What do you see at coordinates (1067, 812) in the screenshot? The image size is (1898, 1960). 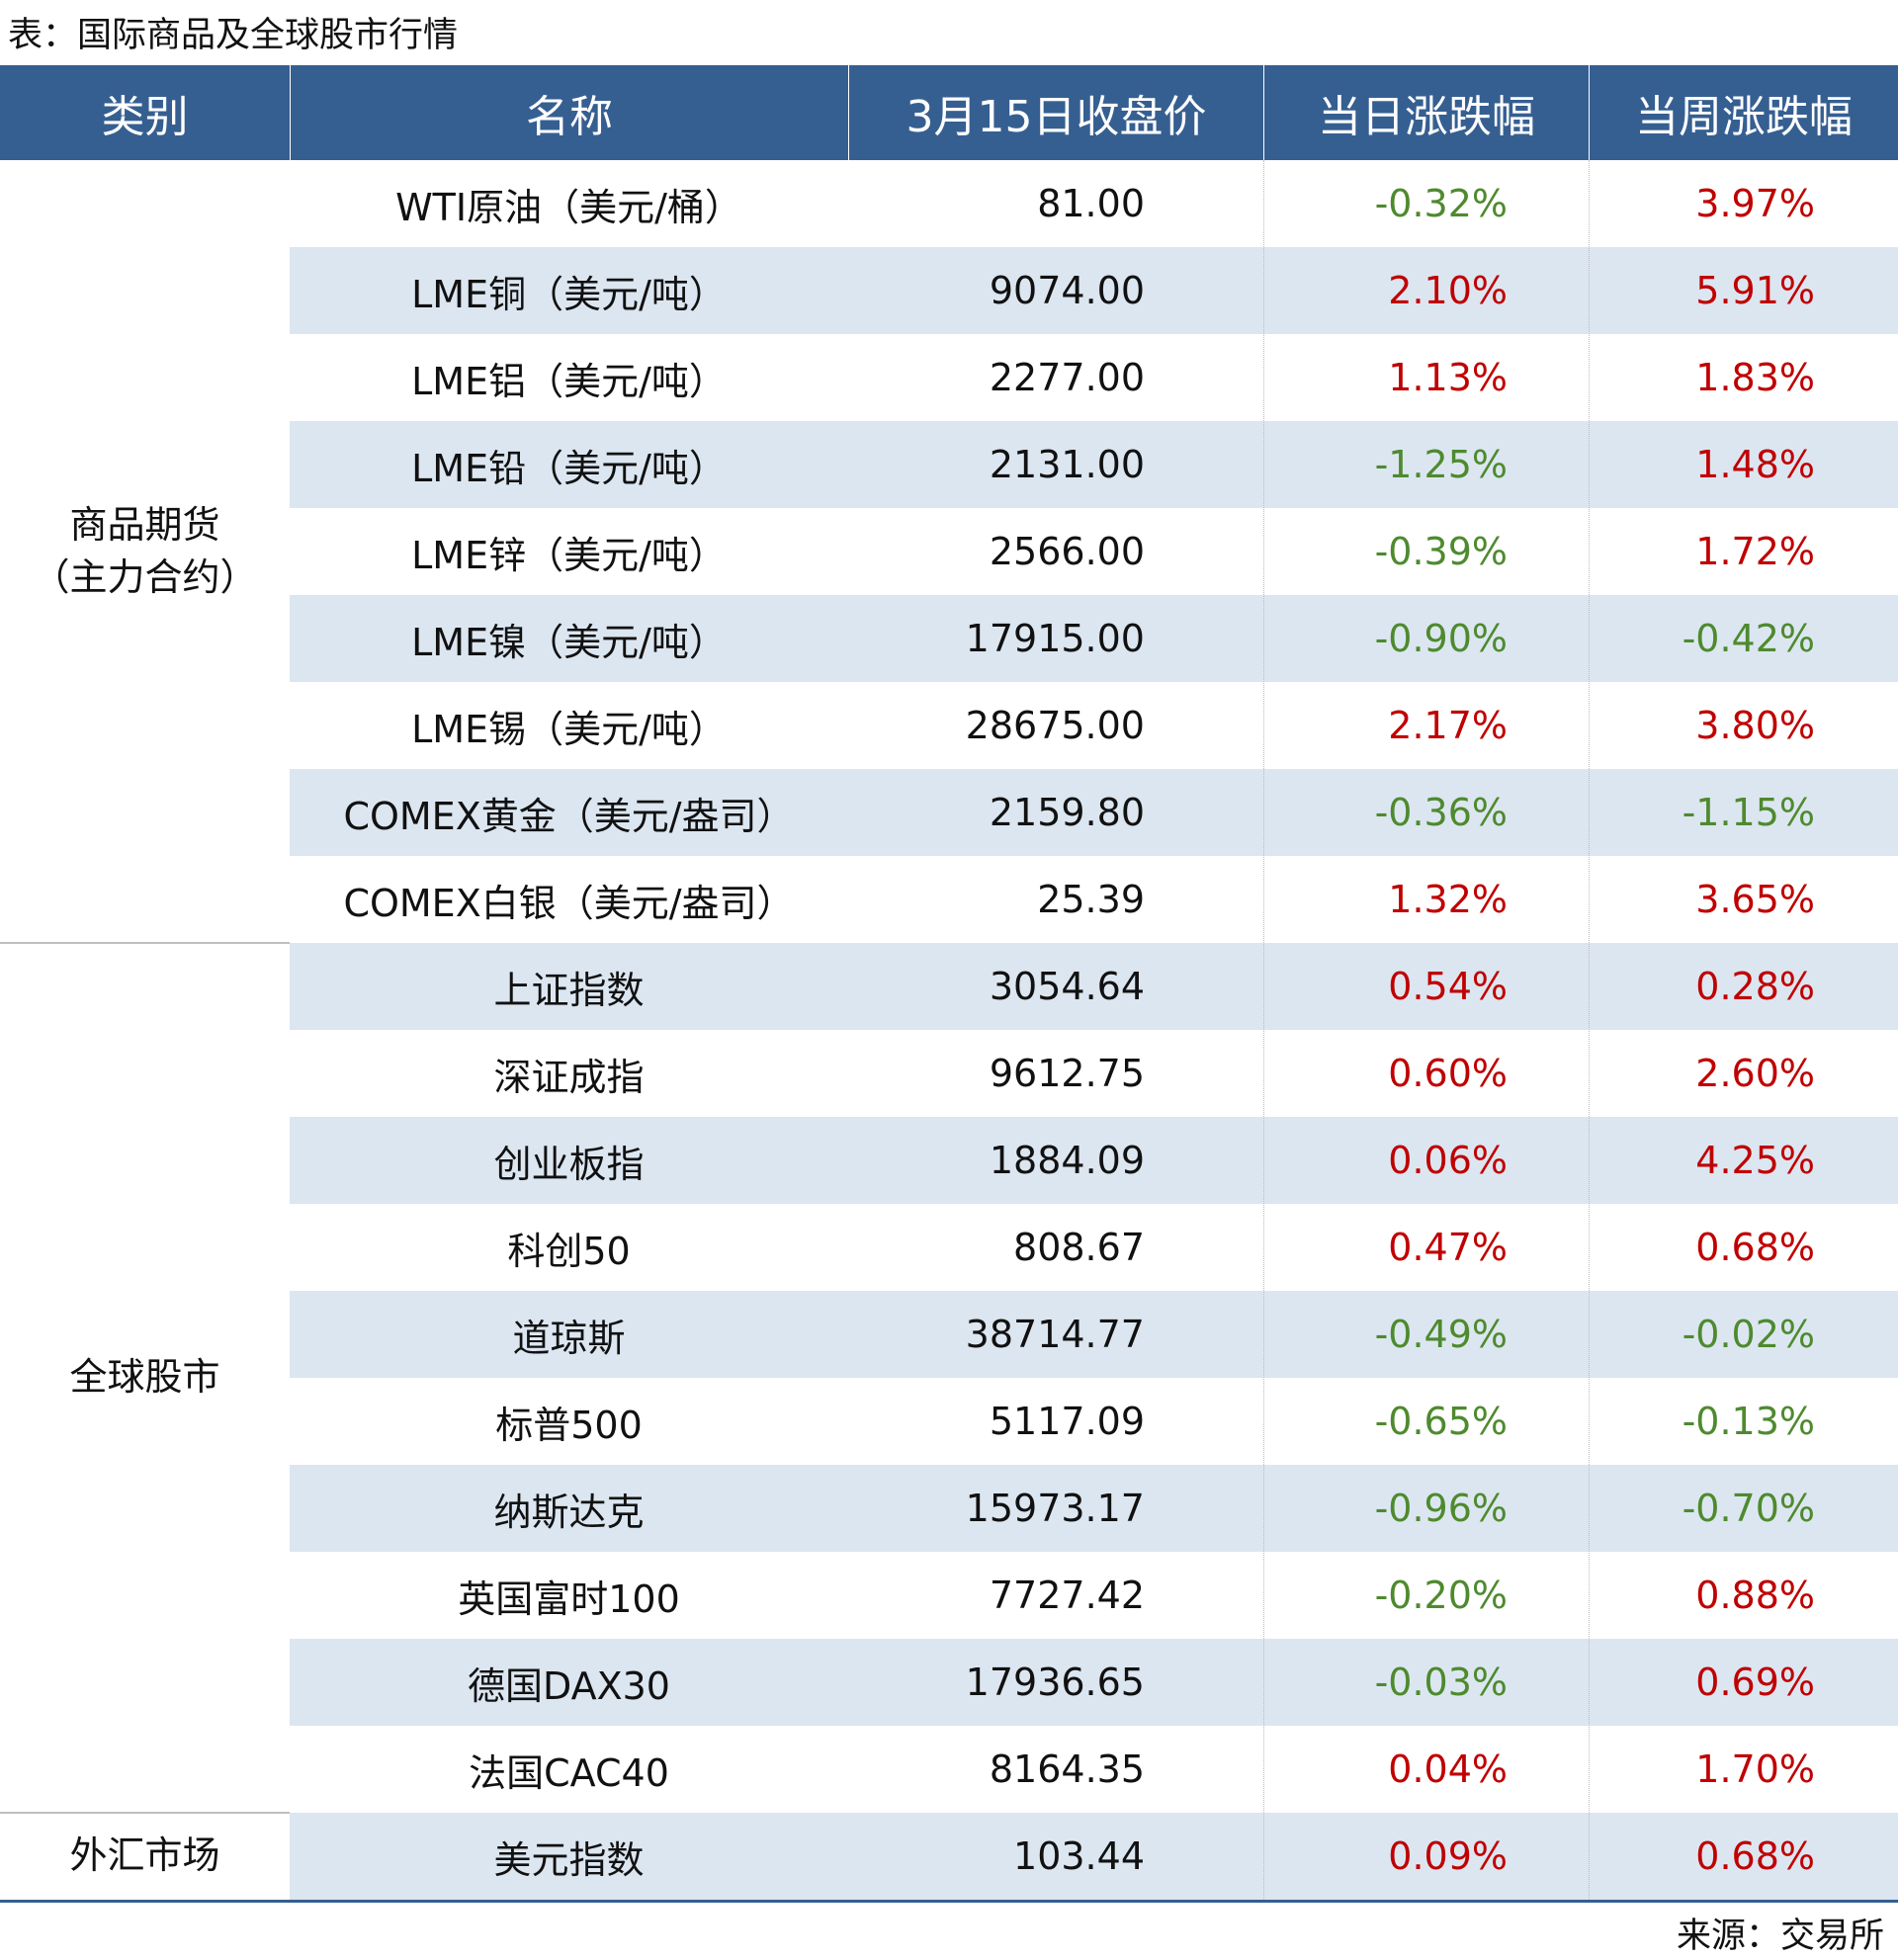 I see `price-cell: 2159.80` at bounding box center [1067, 812].